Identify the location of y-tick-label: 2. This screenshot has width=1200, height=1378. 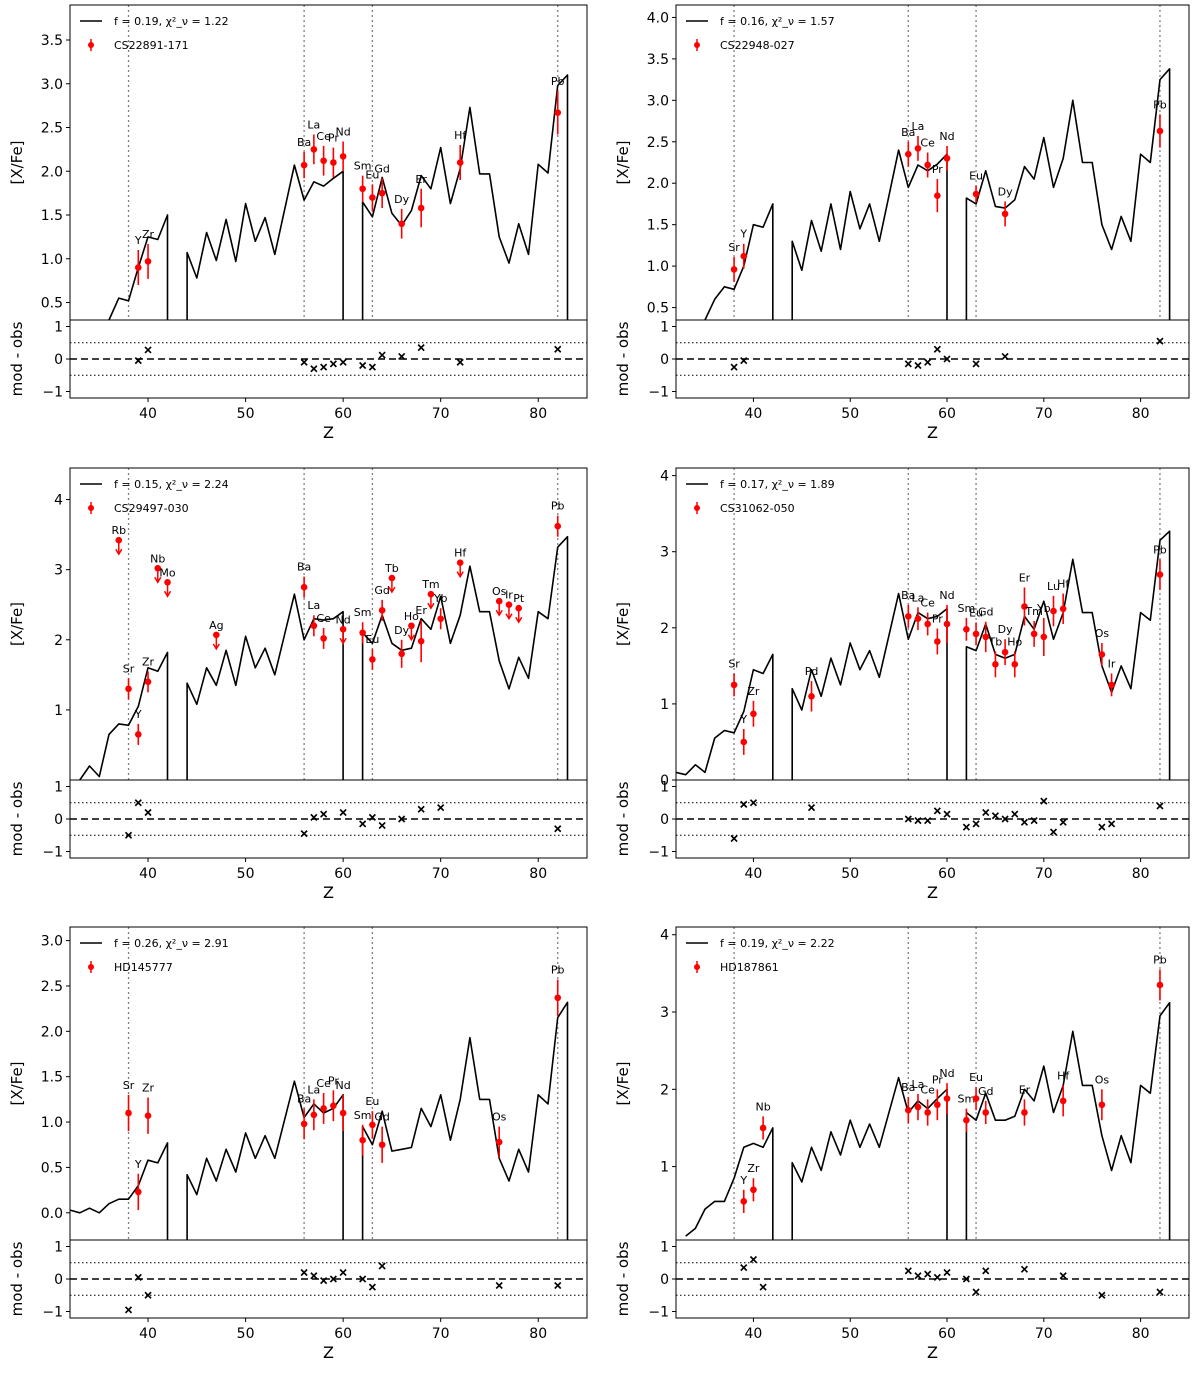
(664, 629).